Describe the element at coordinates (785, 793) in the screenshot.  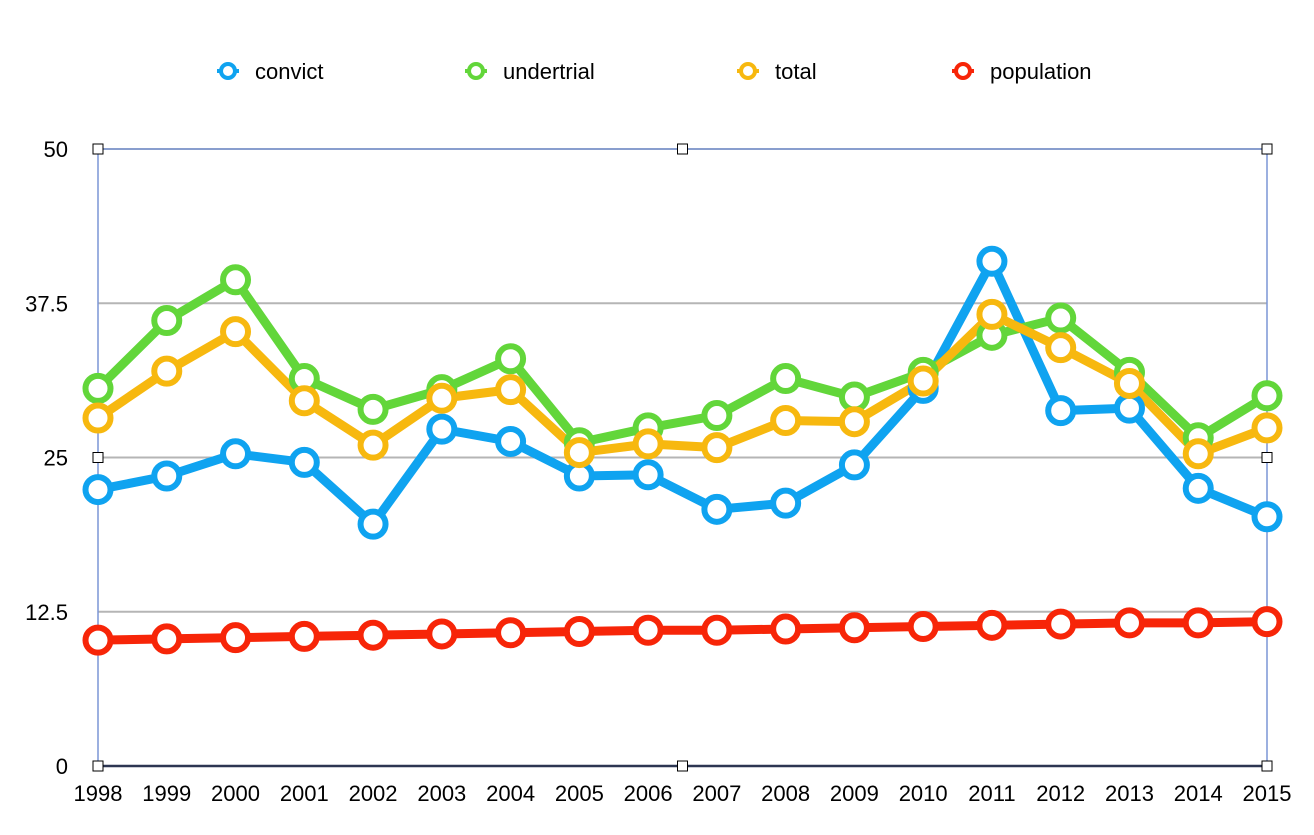
I see `x-tick-label: 2008` at that location.